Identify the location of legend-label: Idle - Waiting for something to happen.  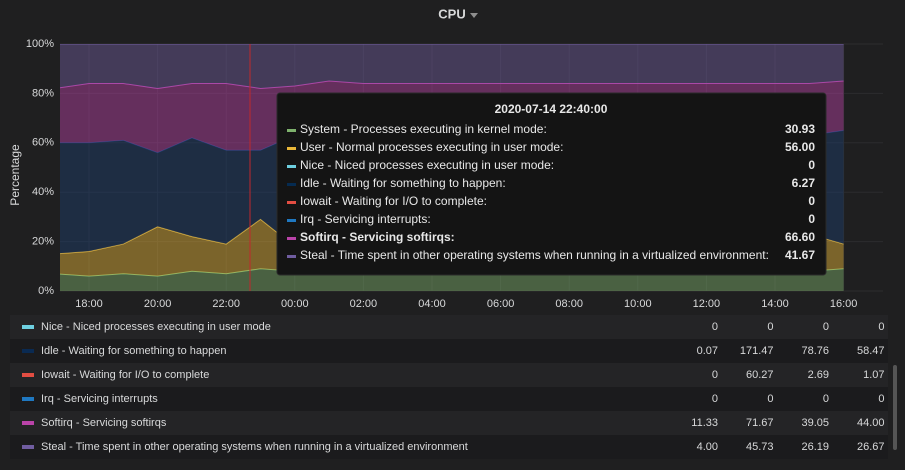
(133, 351).